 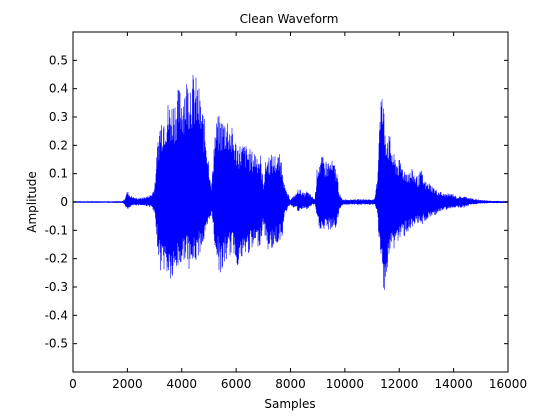 What do you see at coordinates (56, 230) in the screenshot?
I see `y-tick-label: -0.1` at bounding box center [56, 230].